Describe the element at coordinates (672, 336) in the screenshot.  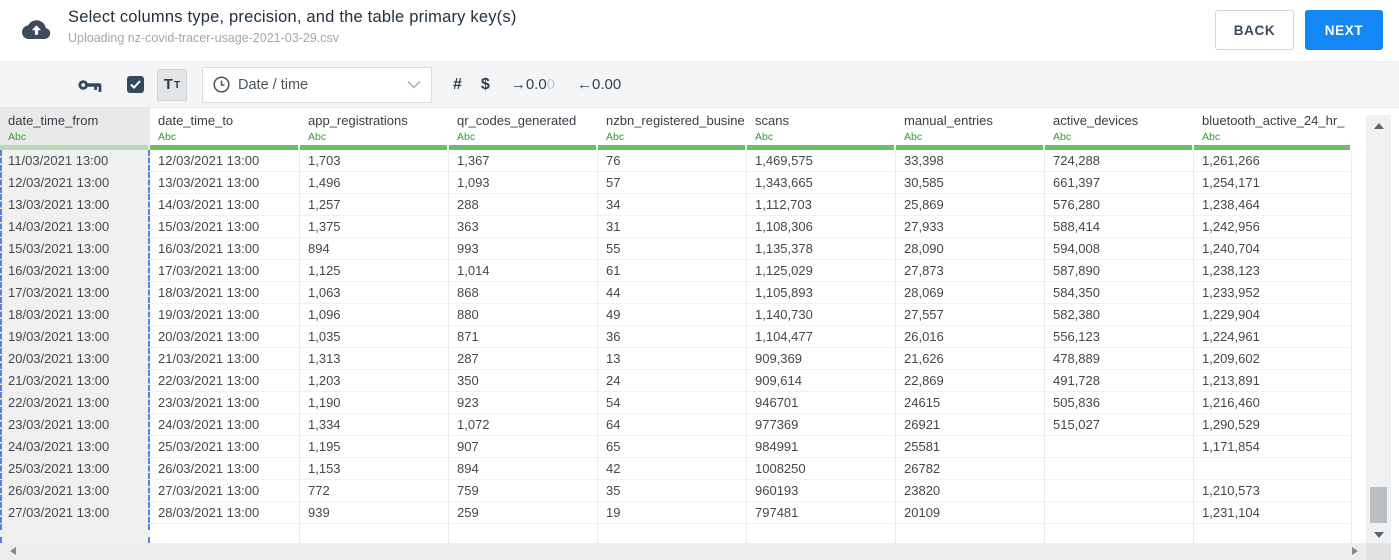
I see `table-cell: 36` at that location.